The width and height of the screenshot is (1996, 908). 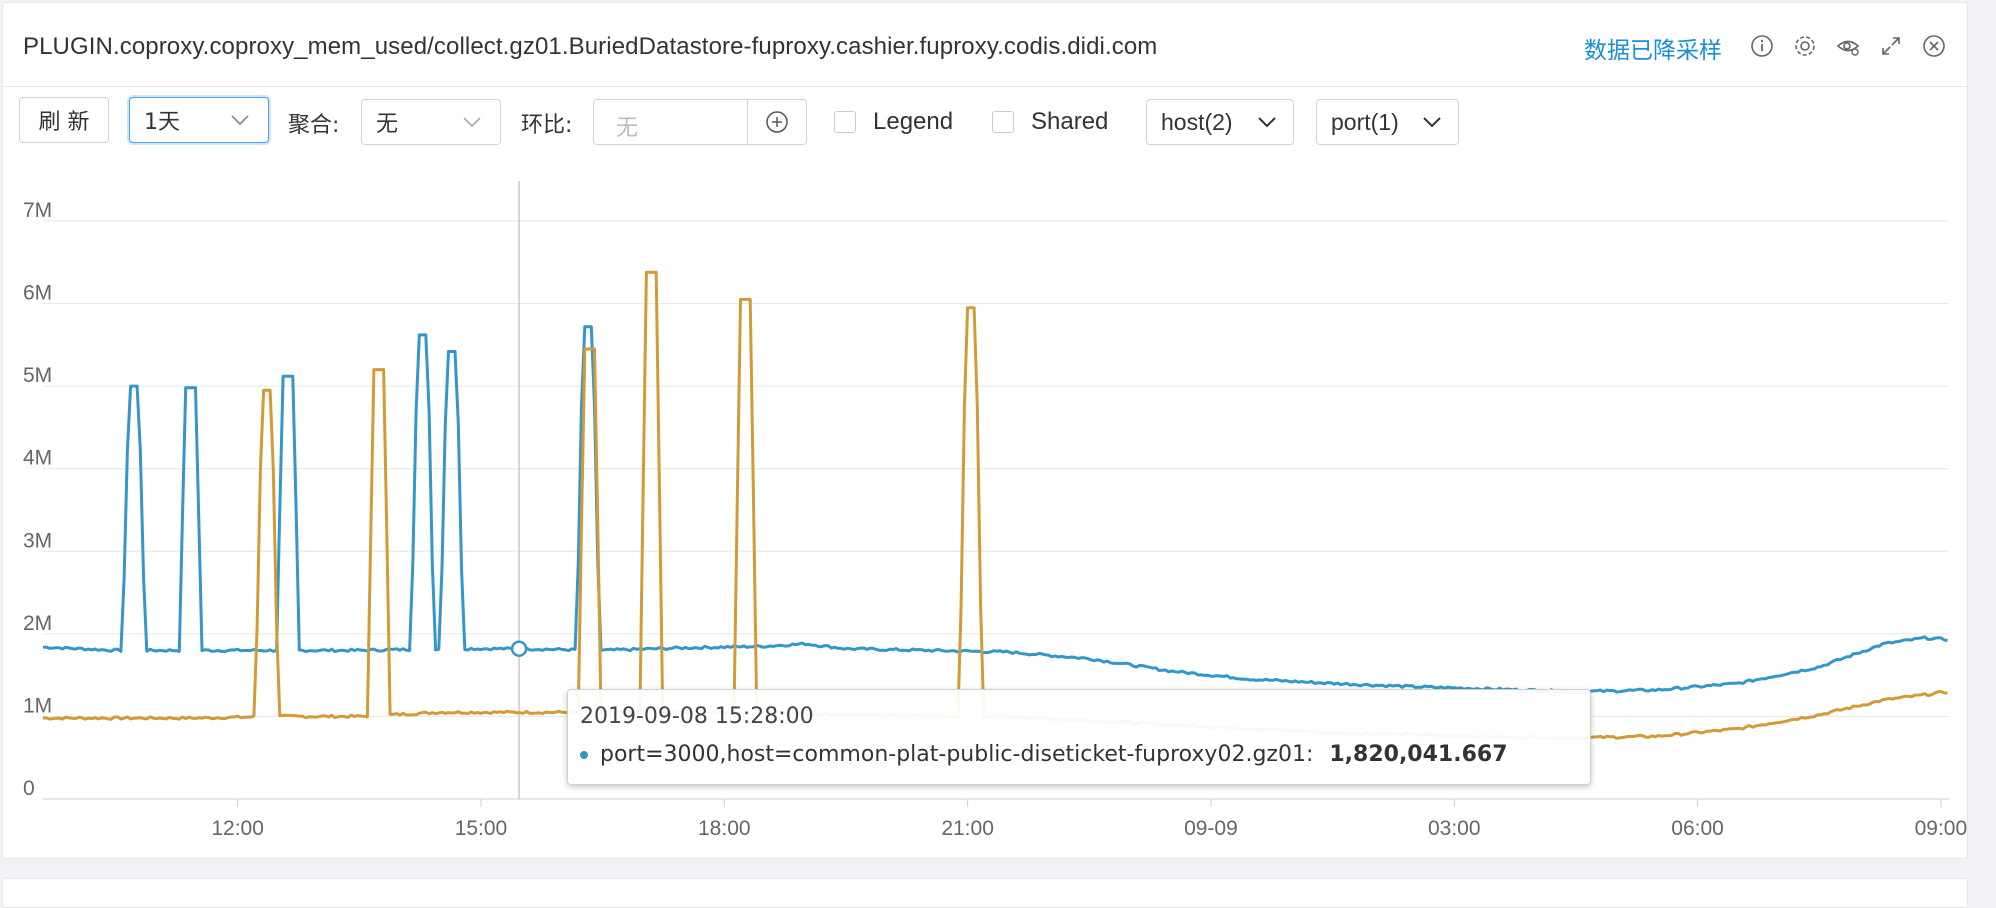 What do you see at coordinates (37, 210) in the screenshot?
I see `y-tick-label: 7M` at bounding box center [37, 210].